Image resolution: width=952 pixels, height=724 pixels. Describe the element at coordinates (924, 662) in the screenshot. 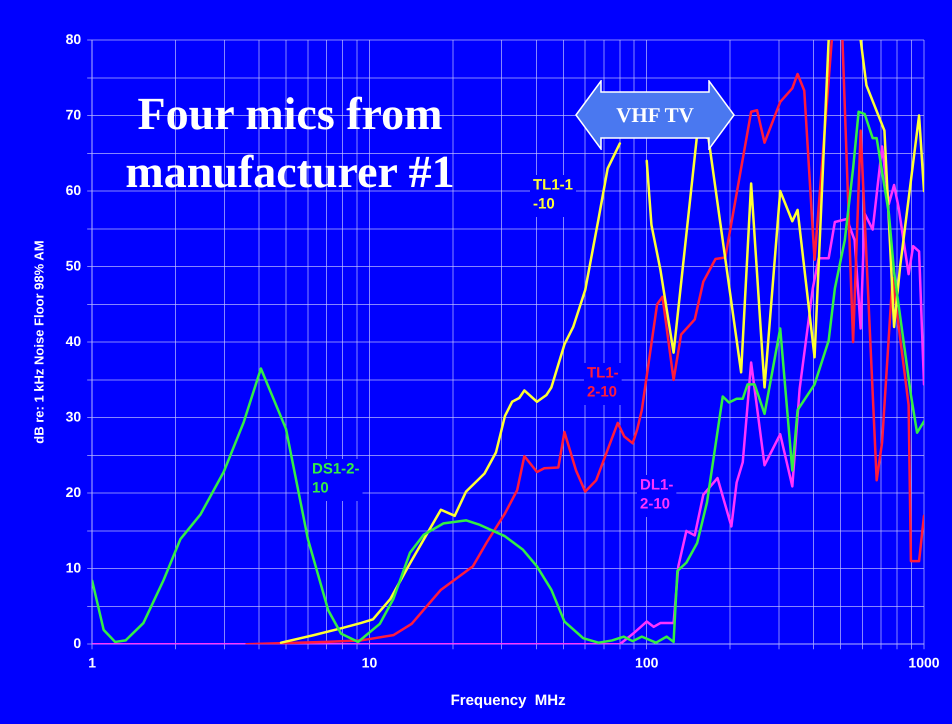

I see `x-tick-label: 1000` at that location.